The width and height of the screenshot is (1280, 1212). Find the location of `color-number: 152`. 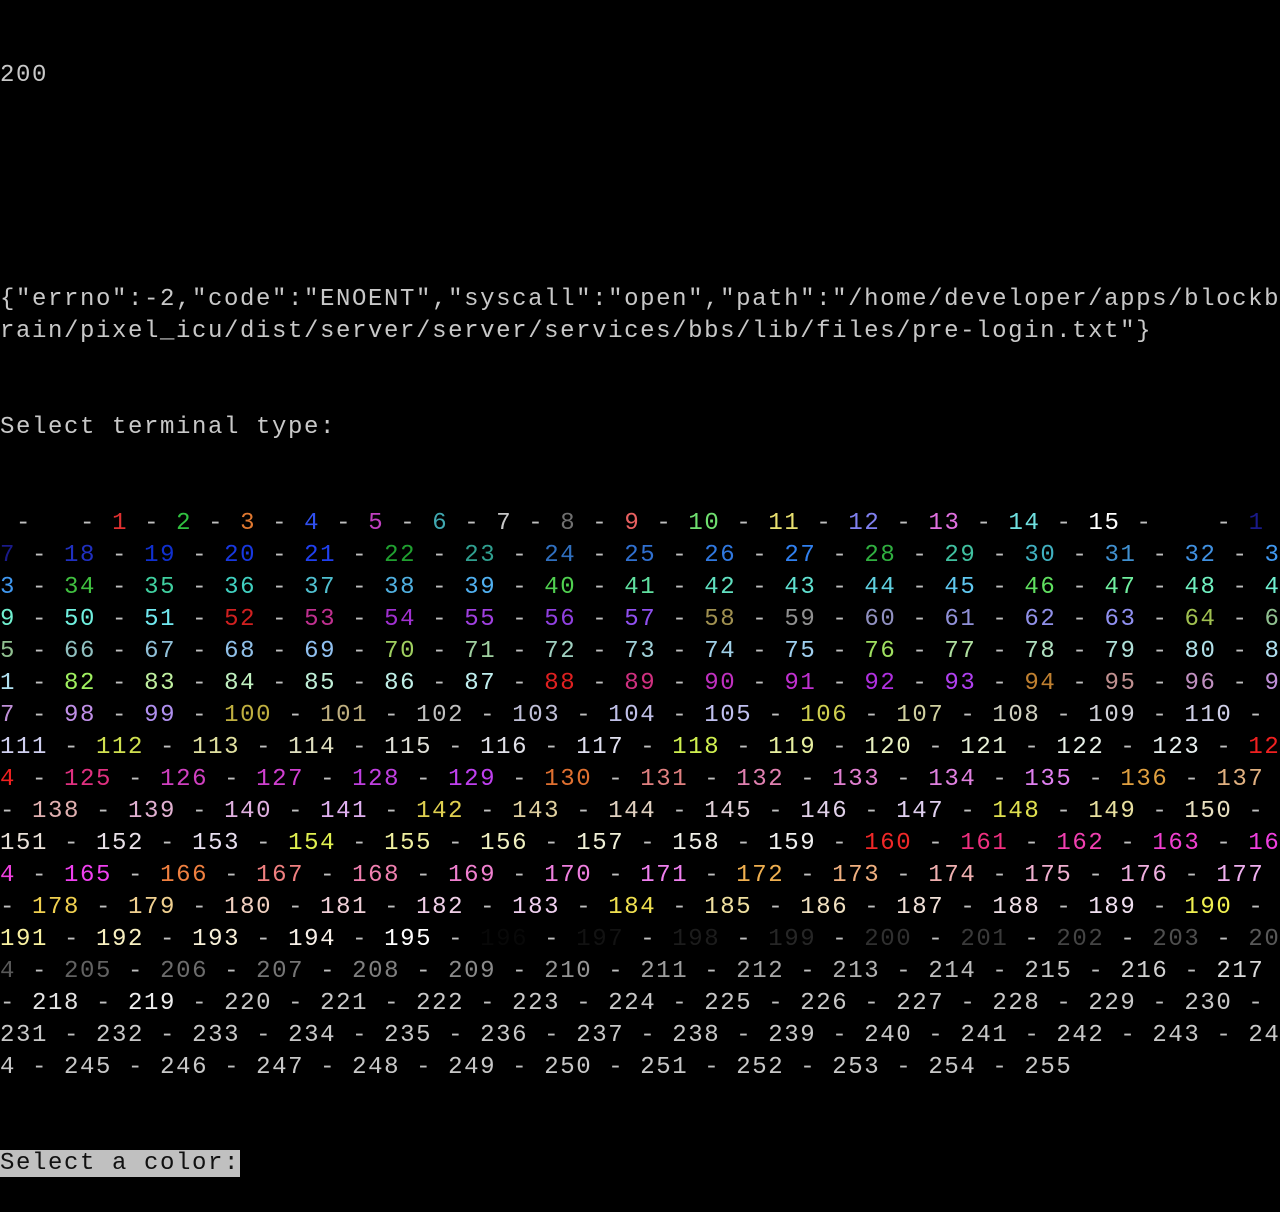

color-number: 152 is located at coordinates (120, 843).